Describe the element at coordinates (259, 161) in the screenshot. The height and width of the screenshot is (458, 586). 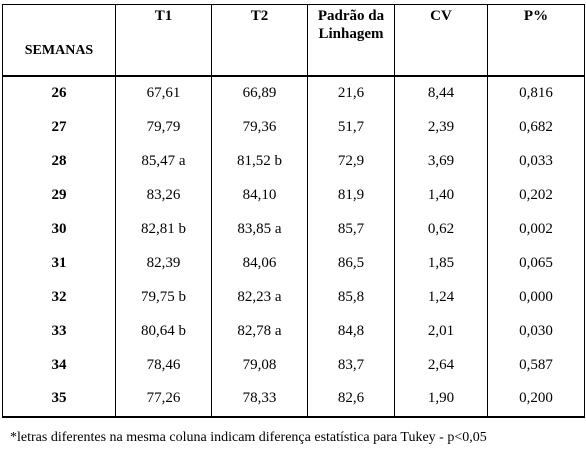
I see `cell-t2: 81,52 b` at that location.